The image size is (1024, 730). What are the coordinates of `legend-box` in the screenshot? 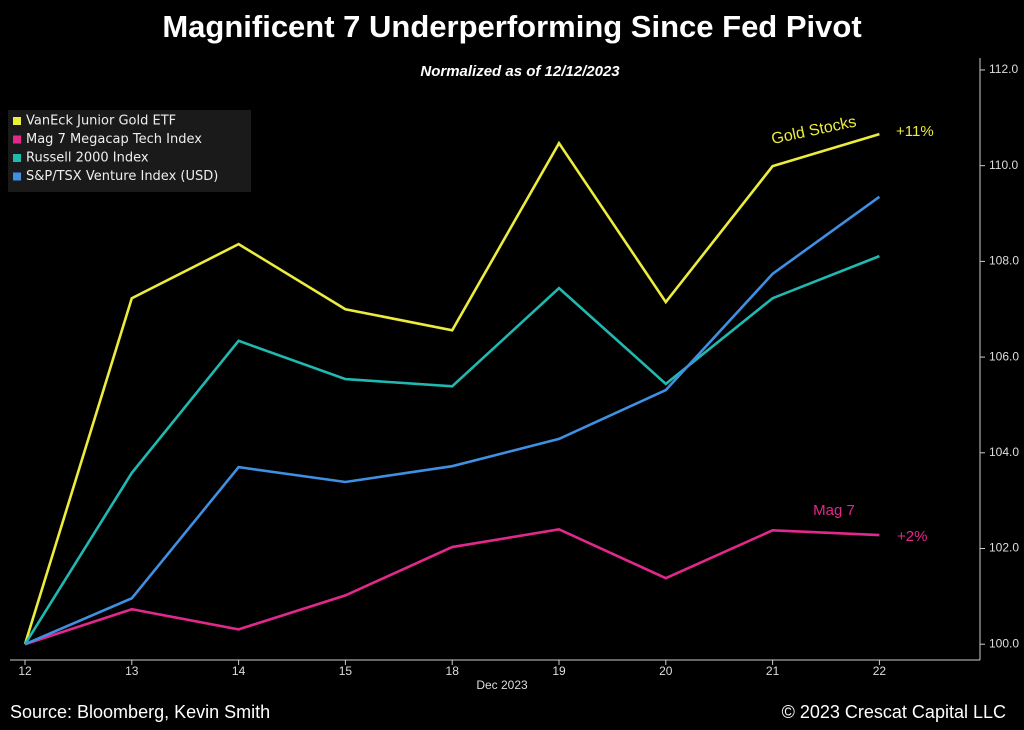 It's located at (129, 151).